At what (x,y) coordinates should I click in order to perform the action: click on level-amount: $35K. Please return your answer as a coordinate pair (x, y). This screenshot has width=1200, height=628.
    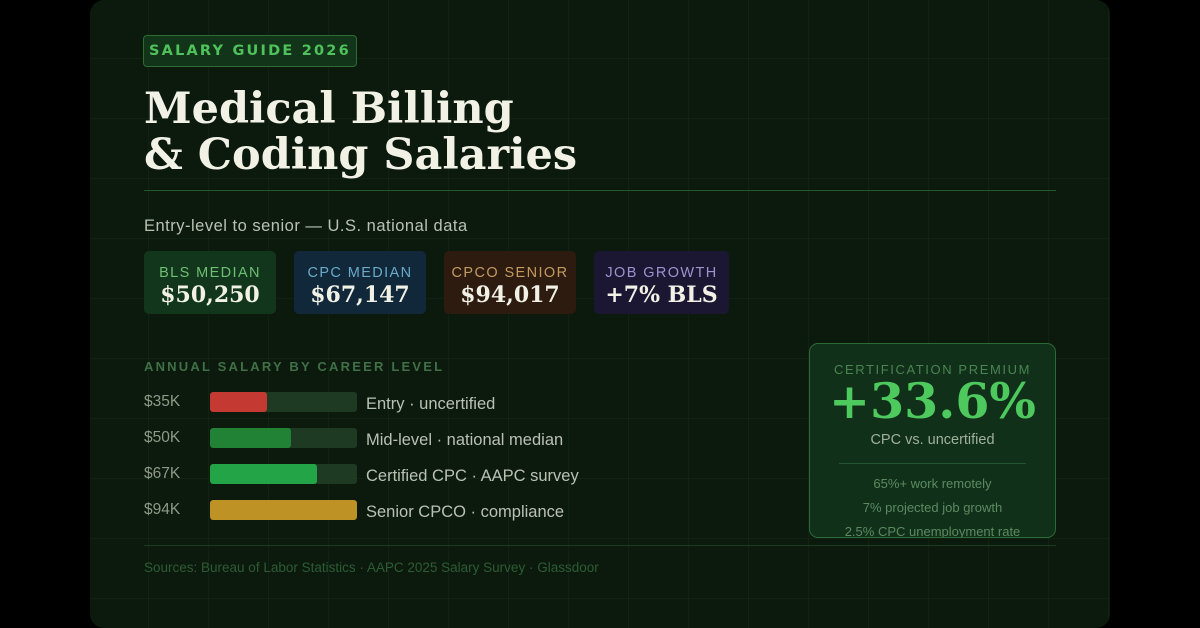
    Looking at the image, I should click on (162, 401).